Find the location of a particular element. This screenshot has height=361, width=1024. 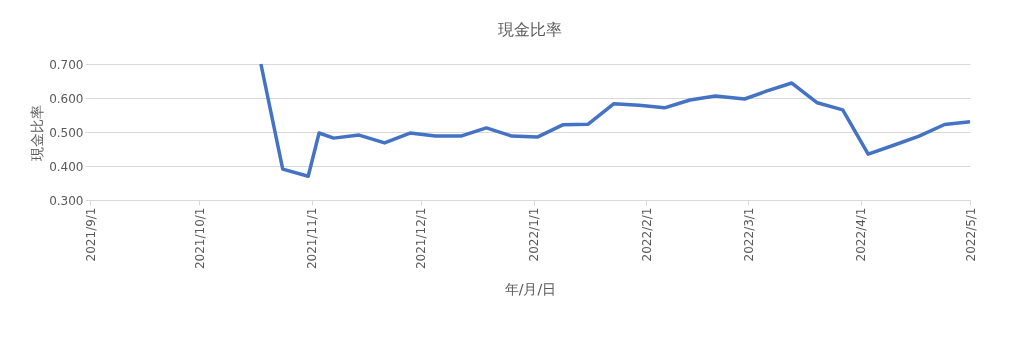

y-tick-label: 0.500 is located at coordinates (66, 132).